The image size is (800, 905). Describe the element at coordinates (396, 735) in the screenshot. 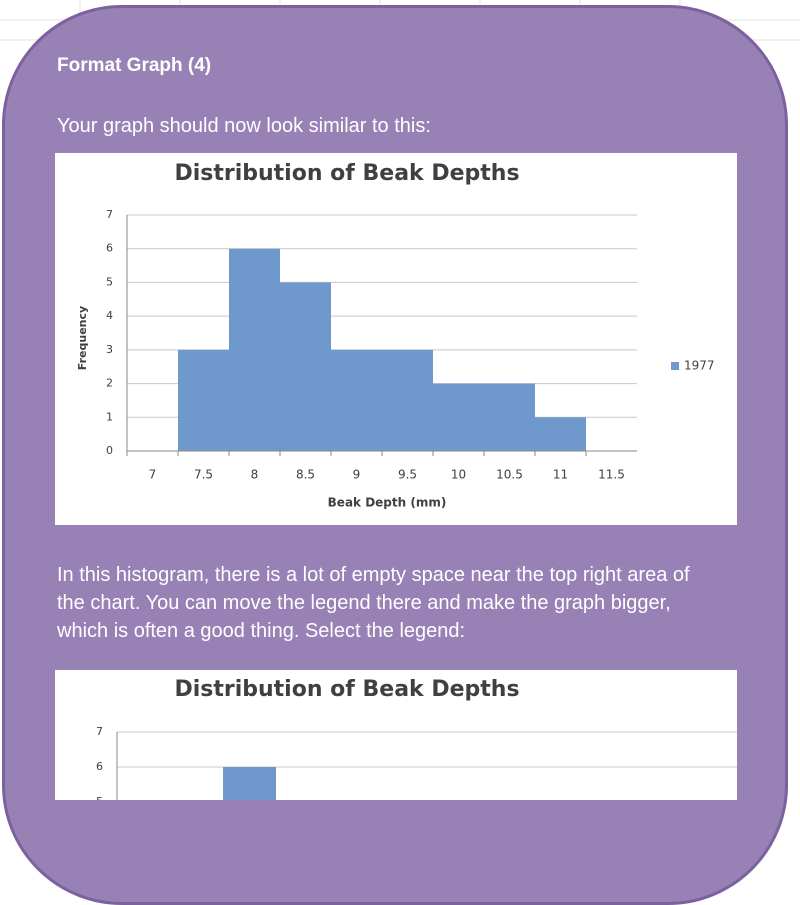

I see `chart-image: Distribution of Beak Depths 5 6 7` at that location.